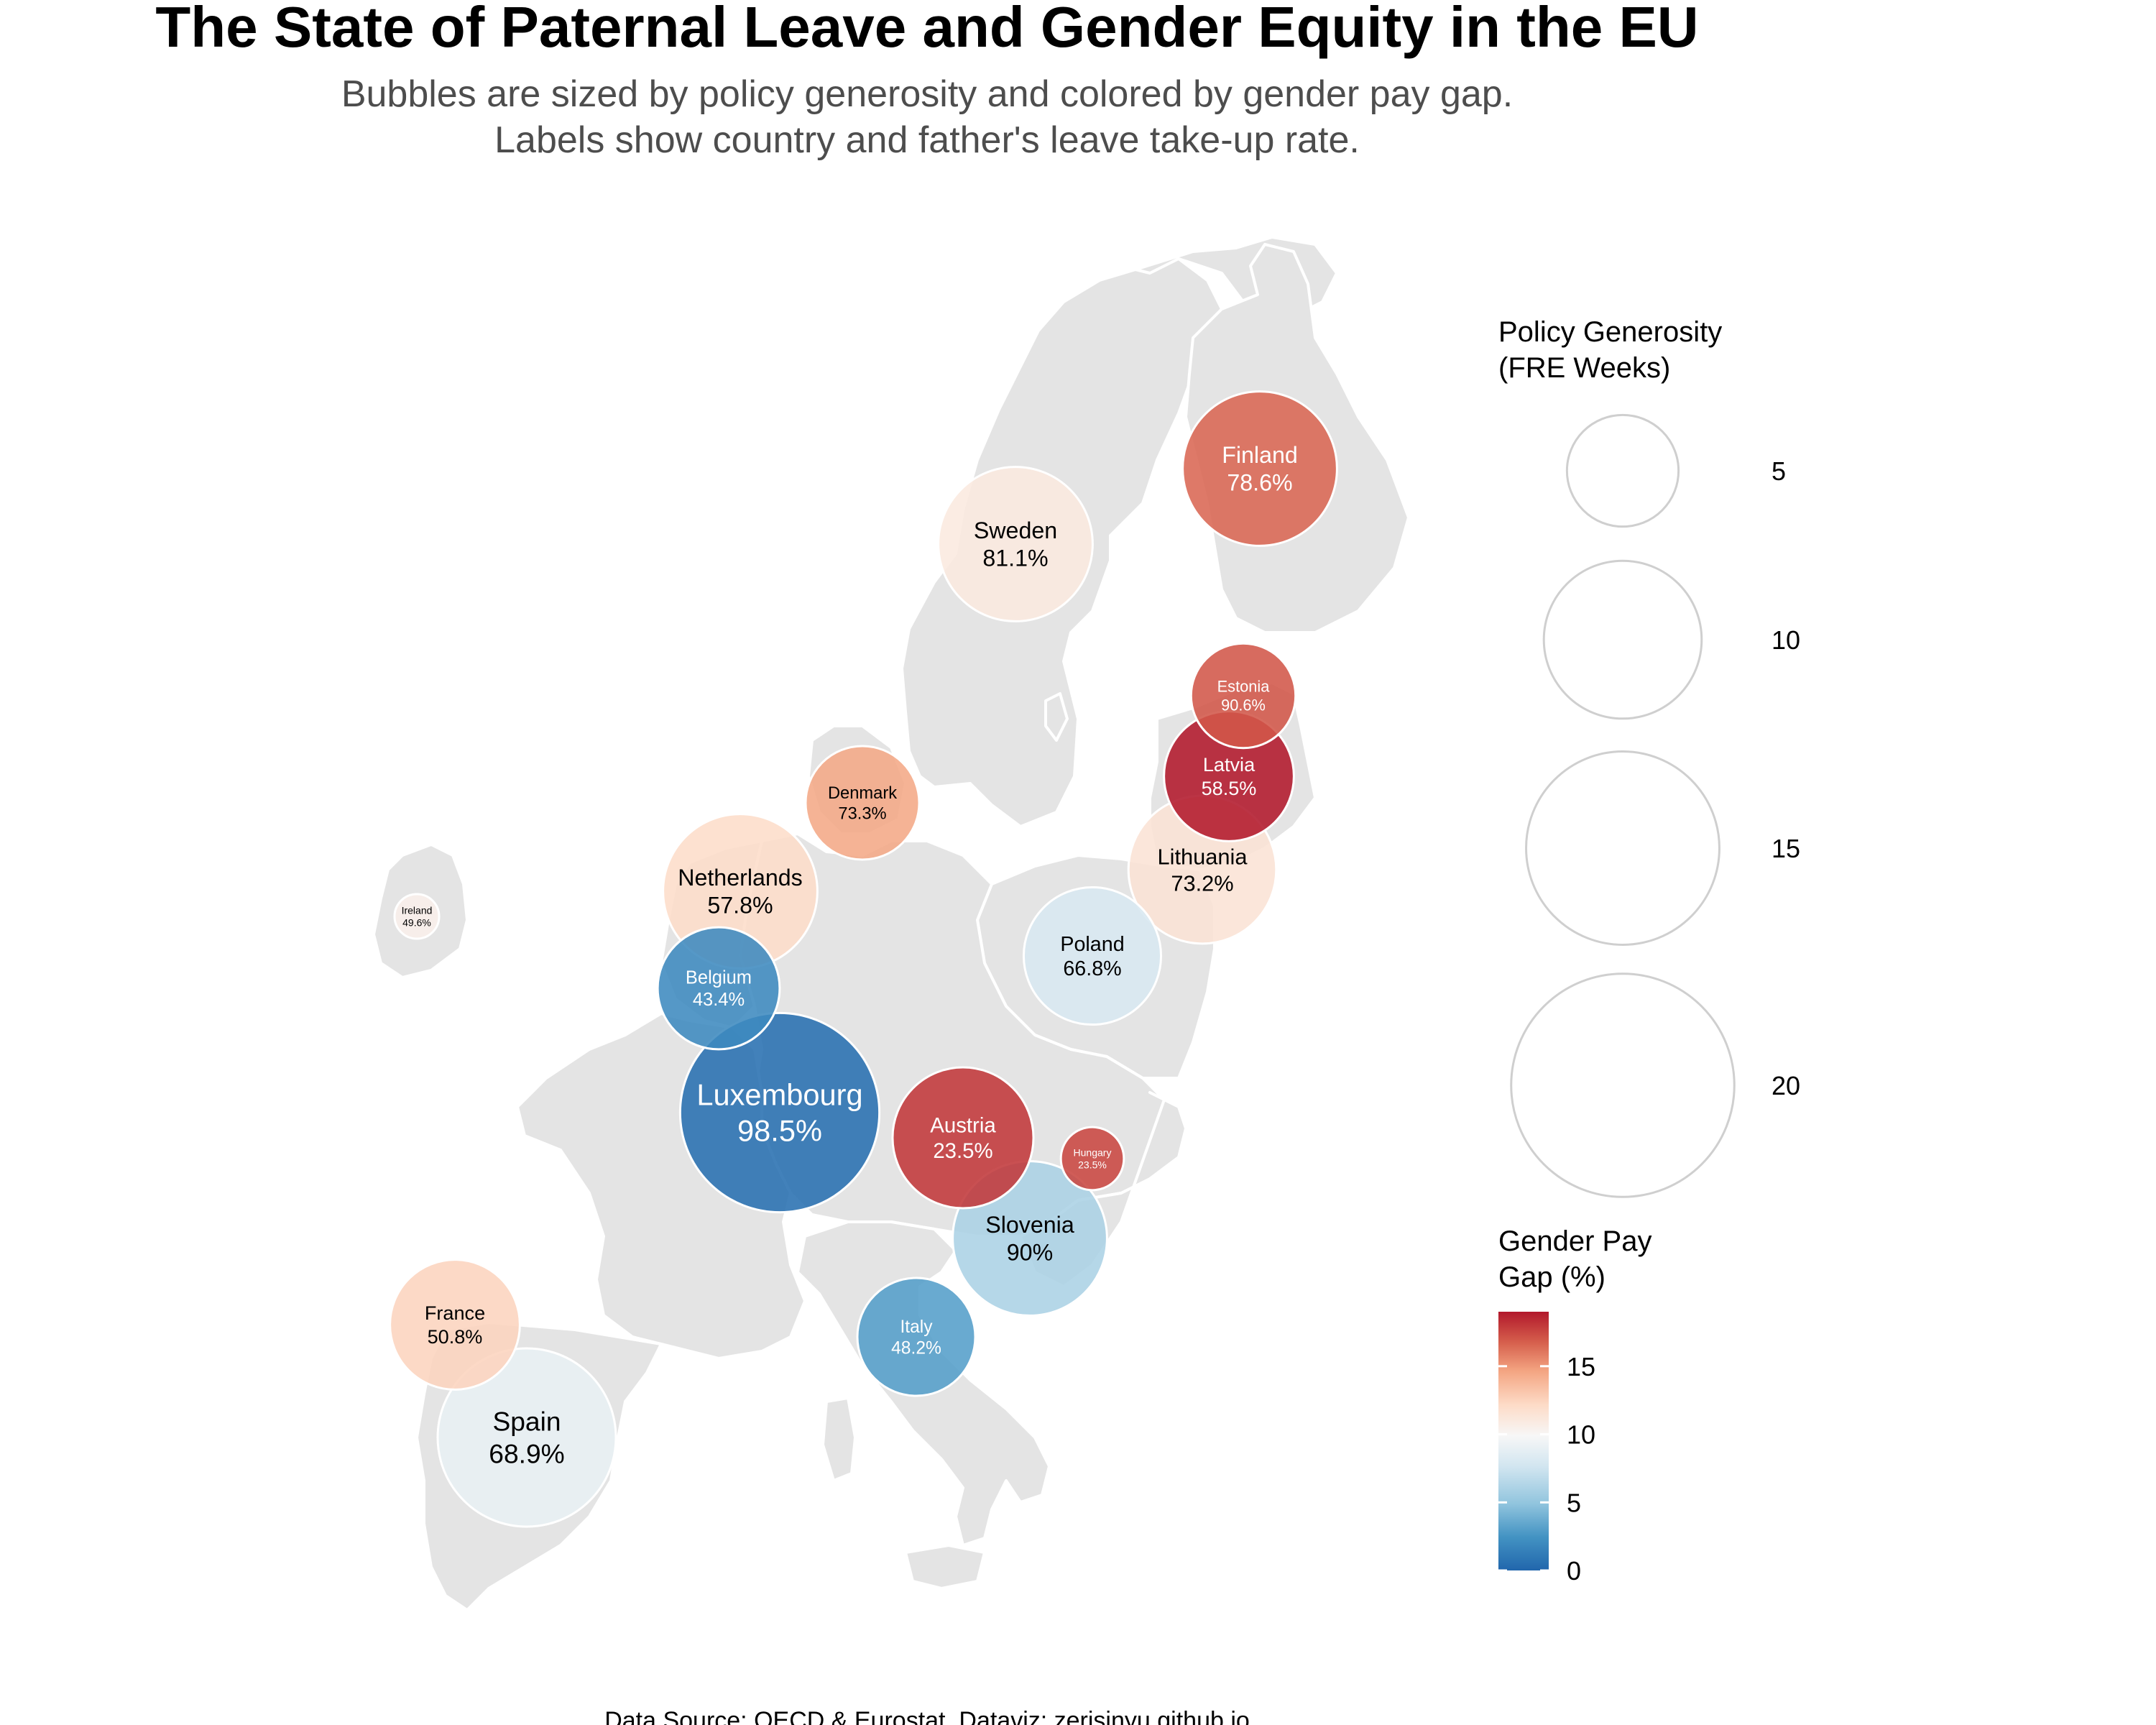 The height and width of the screenshot is (1725, 2156). Describe the element at coordinates (916, 1348) in the screenshot. I see `bubble-label-take-up: 48.2%` at that location.